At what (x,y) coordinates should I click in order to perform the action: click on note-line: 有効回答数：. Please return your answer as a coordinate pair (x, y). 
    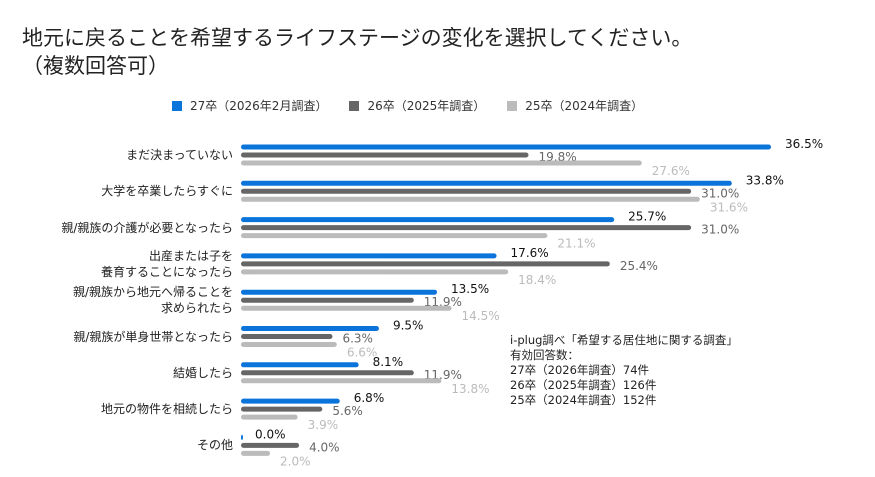
    Looking at the image, I should click on (544, 355).